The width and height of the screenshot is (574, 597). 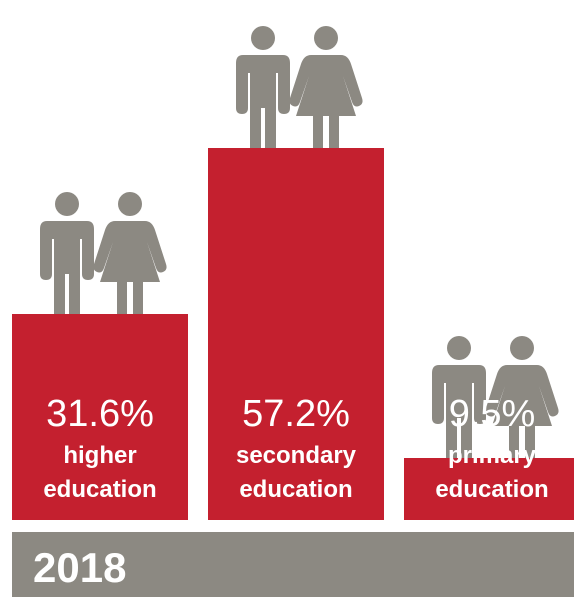 What do you see at coordinates (492, 414) in the screenshot?
I see `bar-value-label: 9.5%` at bounding box center [492, 414].